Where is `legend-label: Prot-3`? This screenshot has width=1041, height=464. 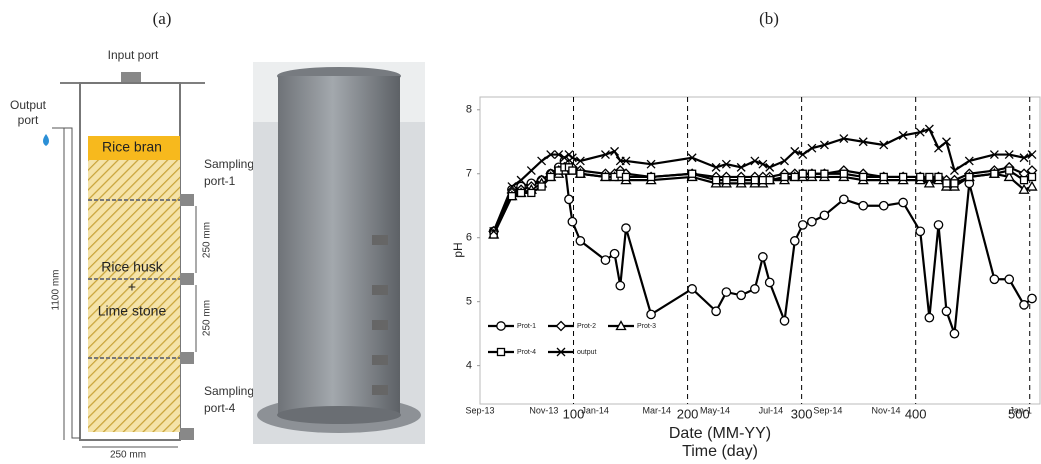 legend-label: Prot-3 is located at coordinates (646, 326).